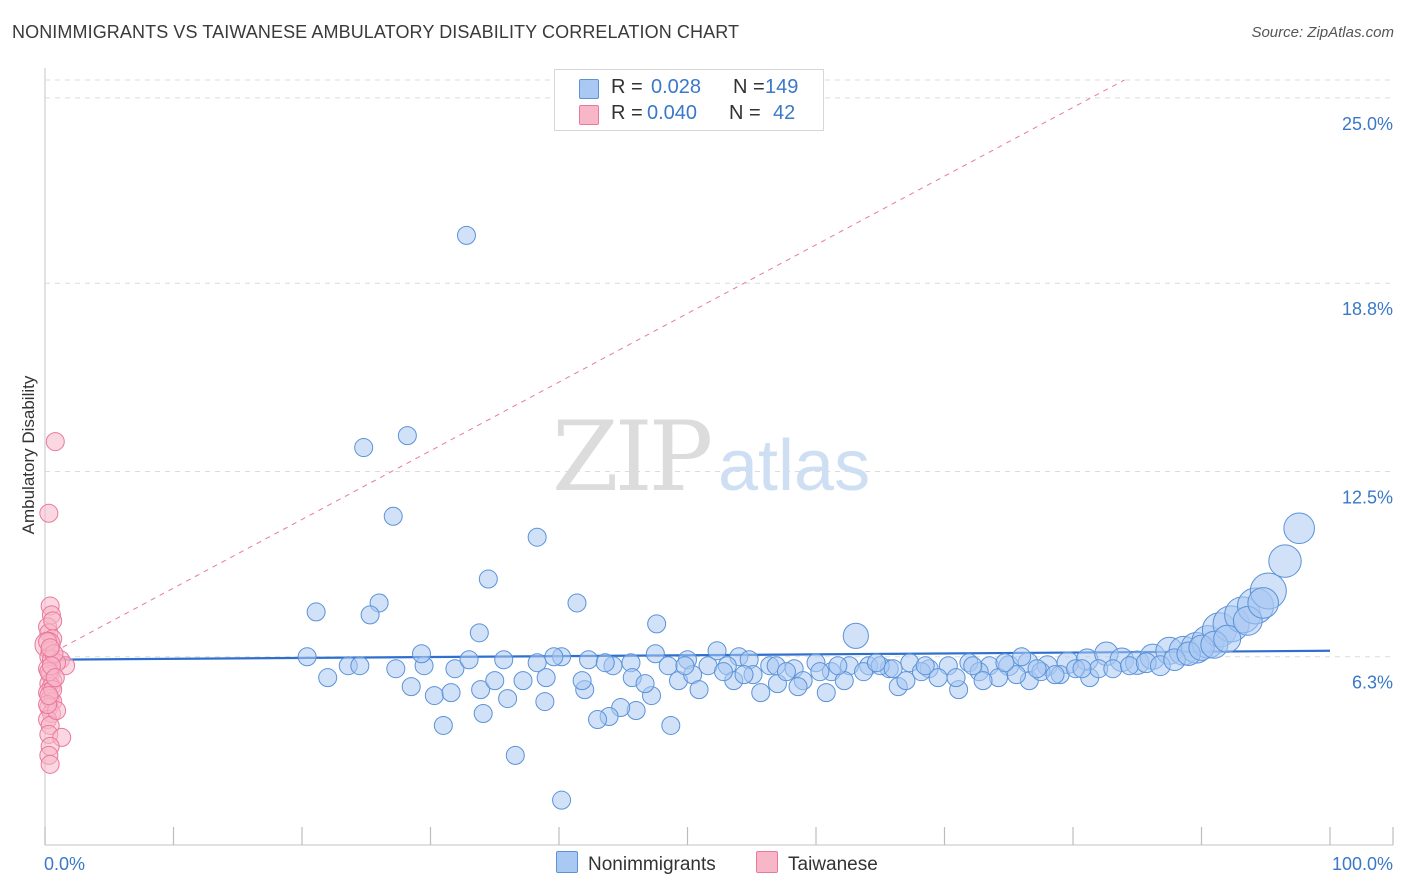  What do you see at coordinates (794, 466) in the screenshot?
I see `watermark-atlas: atlas` at bounding box center [794, 466].